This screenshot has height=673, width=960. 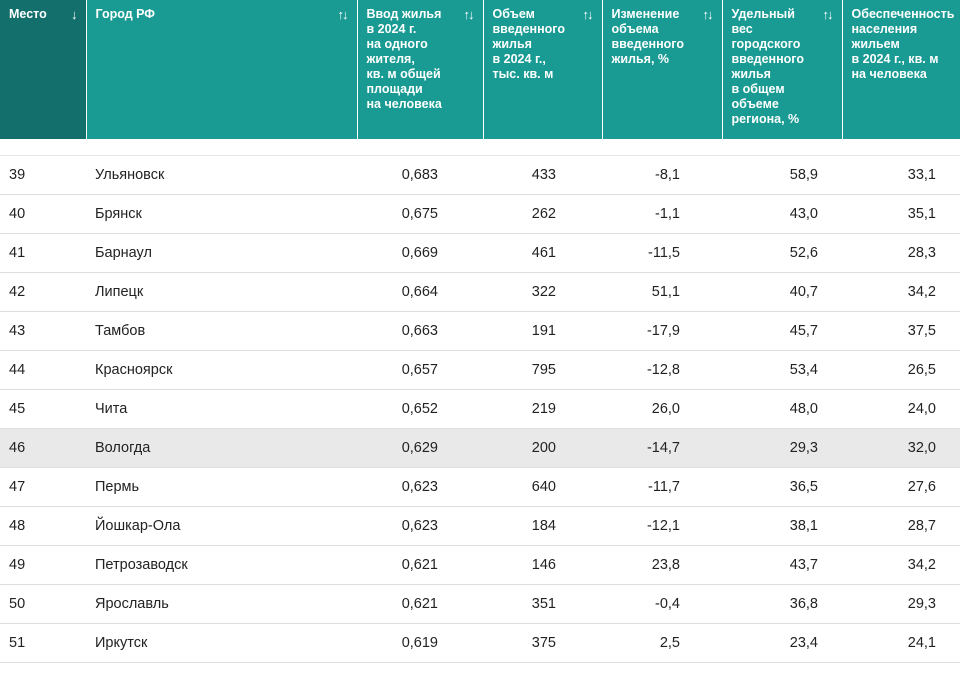 What do you see at coordinates (420, 331) in the screenshot?
I see `cell-per-capita: 0,663` at bounding box center [420, 331].